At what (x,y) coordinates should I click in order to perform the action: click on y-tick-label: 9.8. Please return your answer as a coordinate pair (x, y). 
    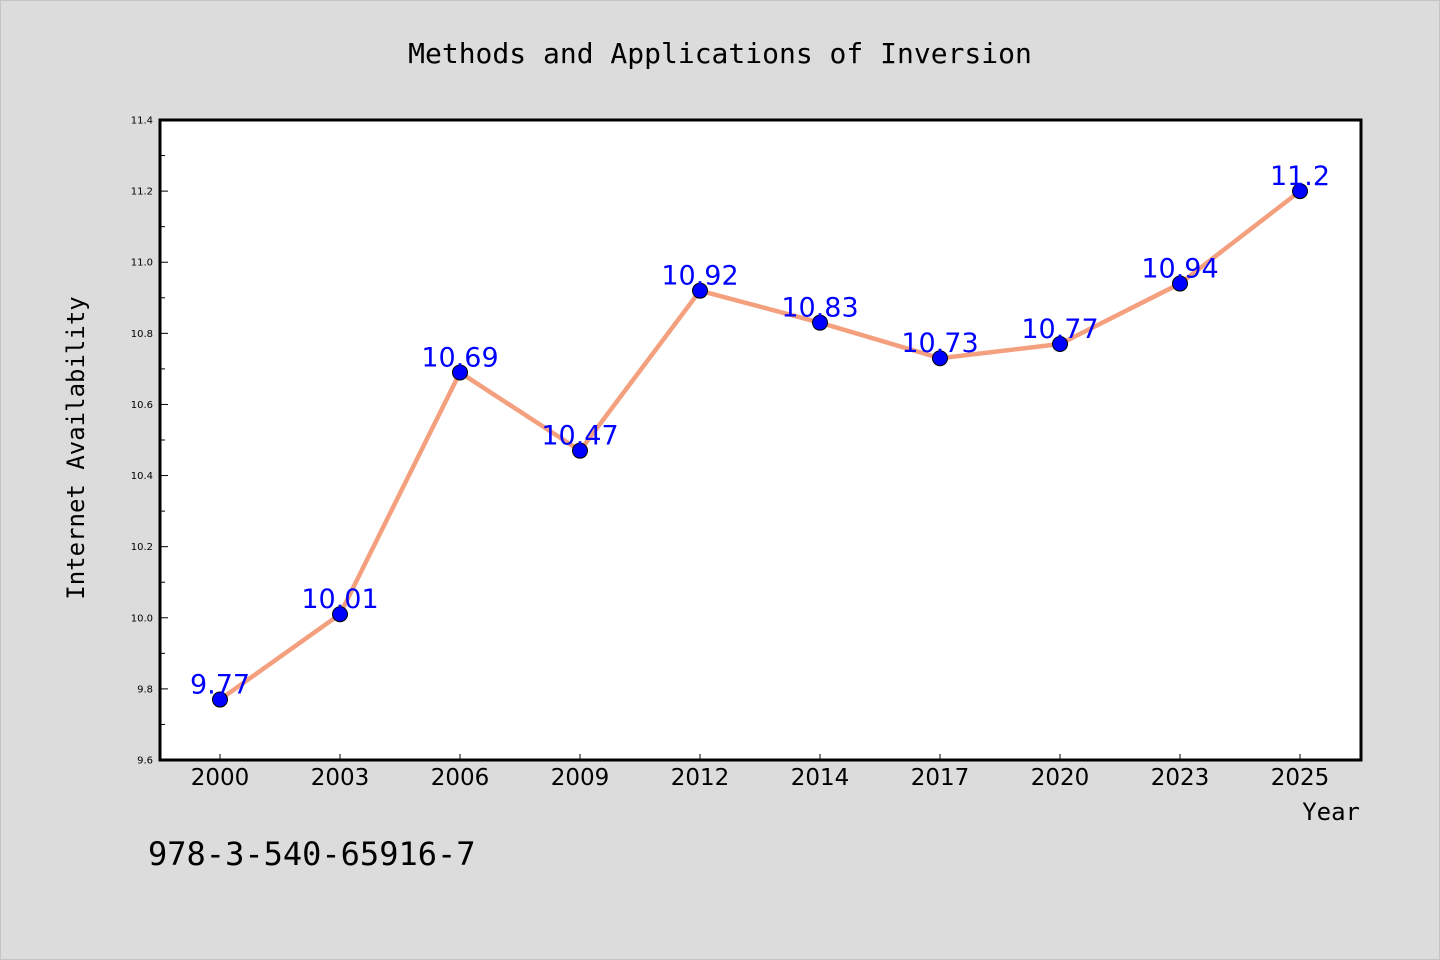
    Looking at the image, I should click on (145, 689).